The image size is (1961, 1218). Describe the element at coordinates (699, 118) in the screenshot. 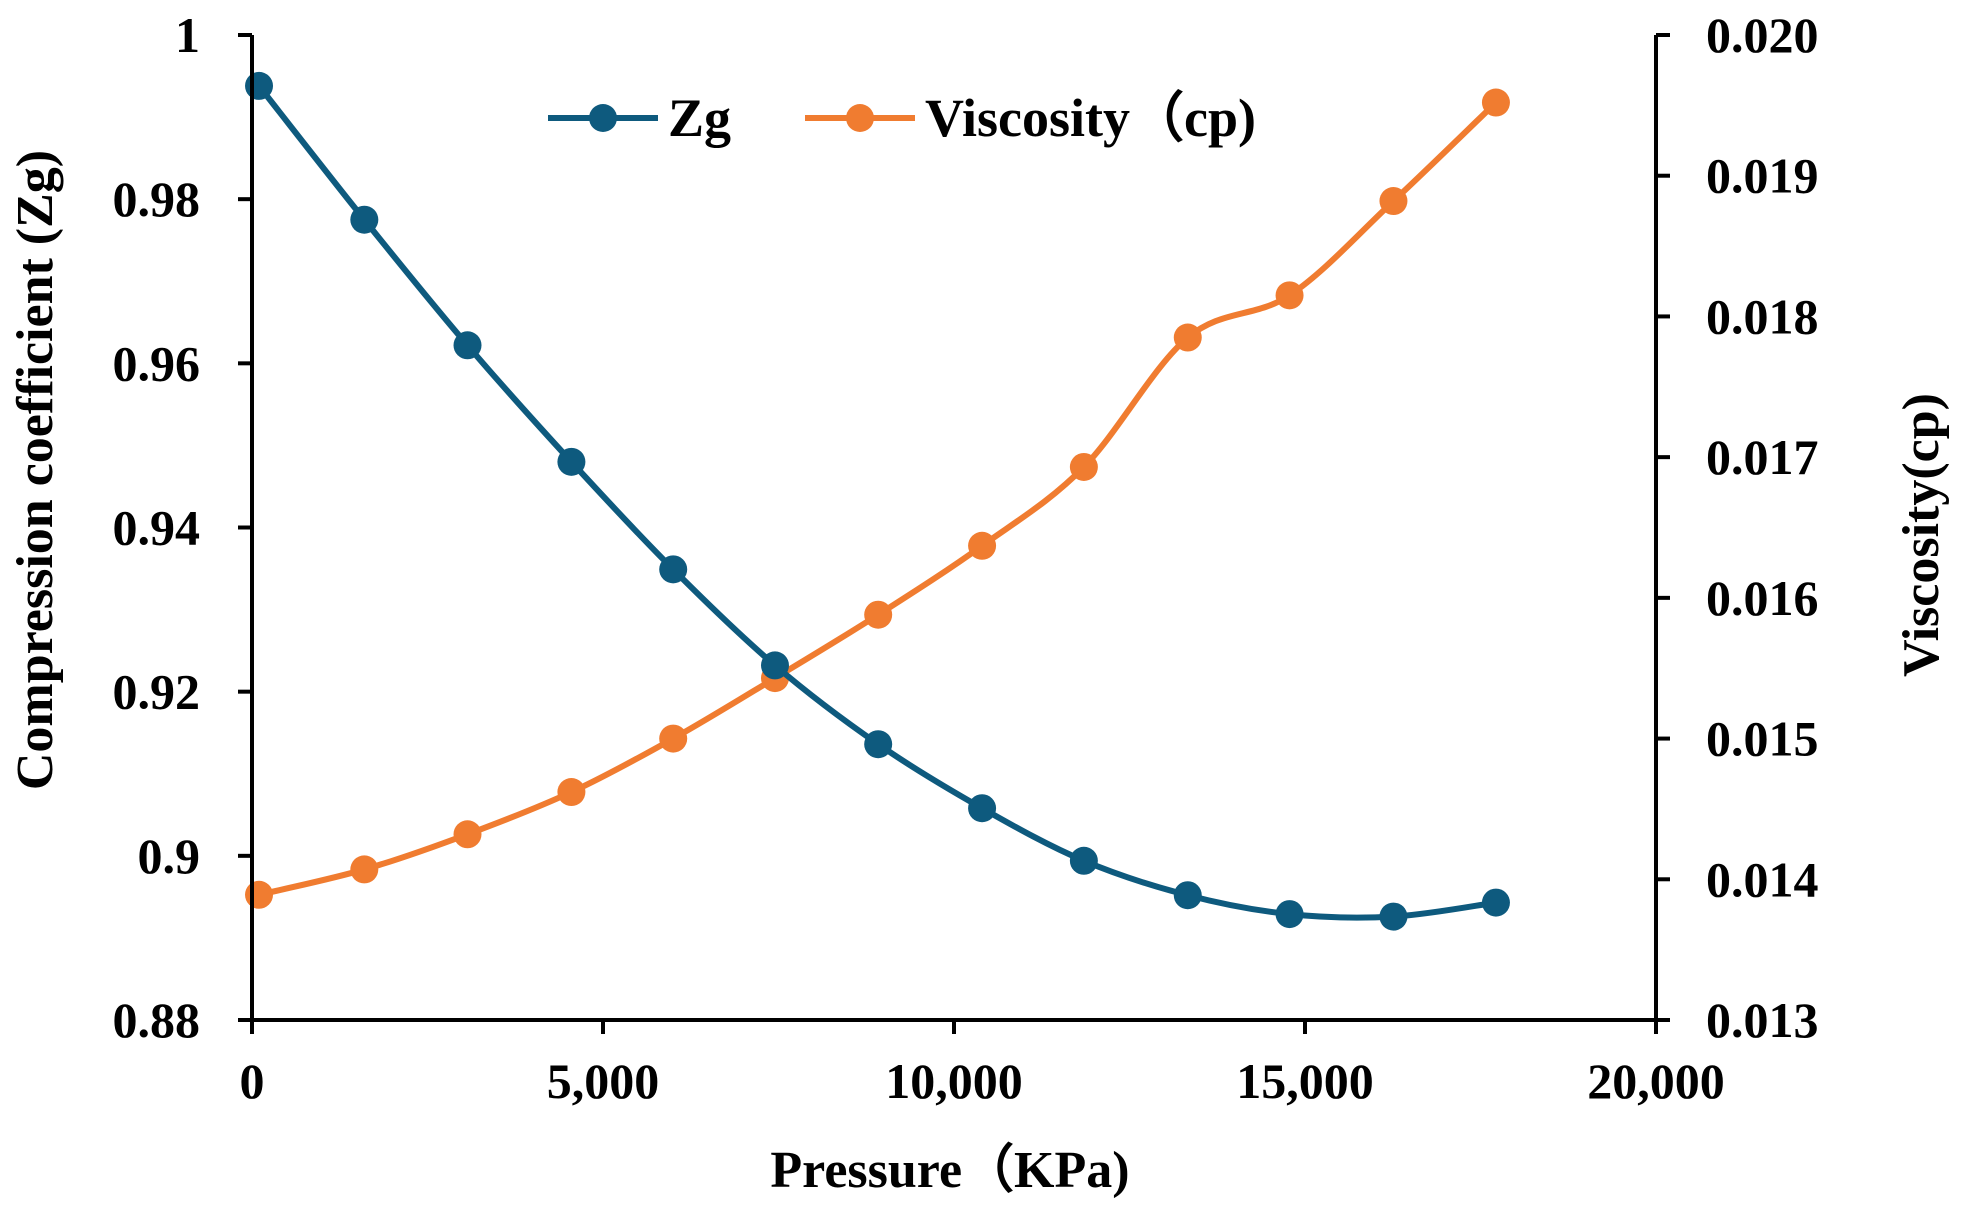

I see `legend-zg-label: Zg` at that location.